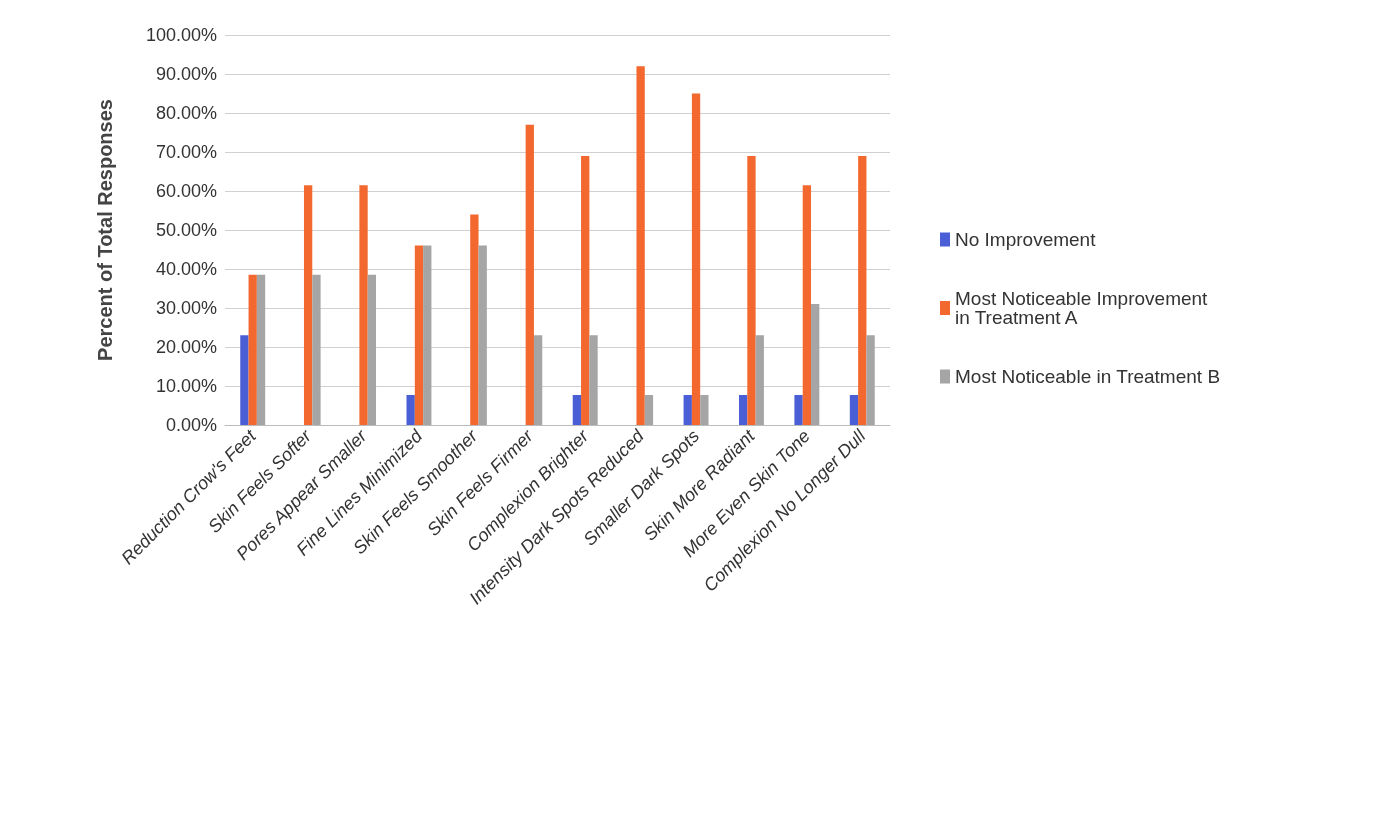 The width and height of the screenshot is (1376, 824). I want to click on y-tick-label: 70.00%, so click(186, 152).